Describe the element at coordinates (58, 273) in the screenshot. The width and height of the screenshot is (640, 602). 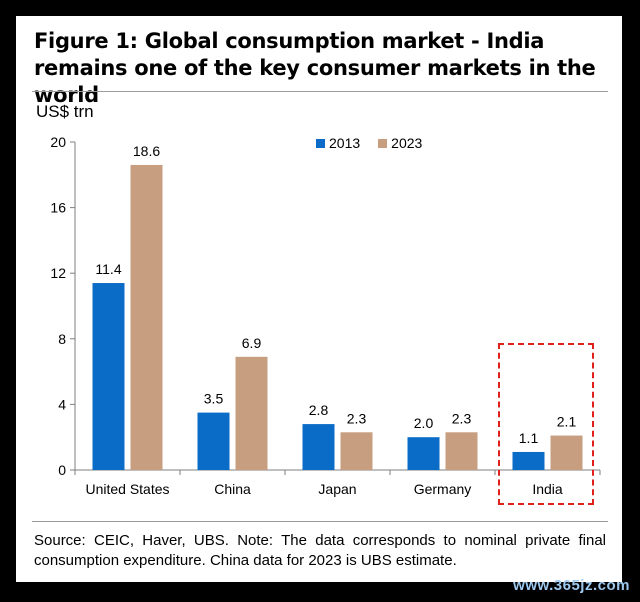
I see `y-tick-label: 12` at that location.